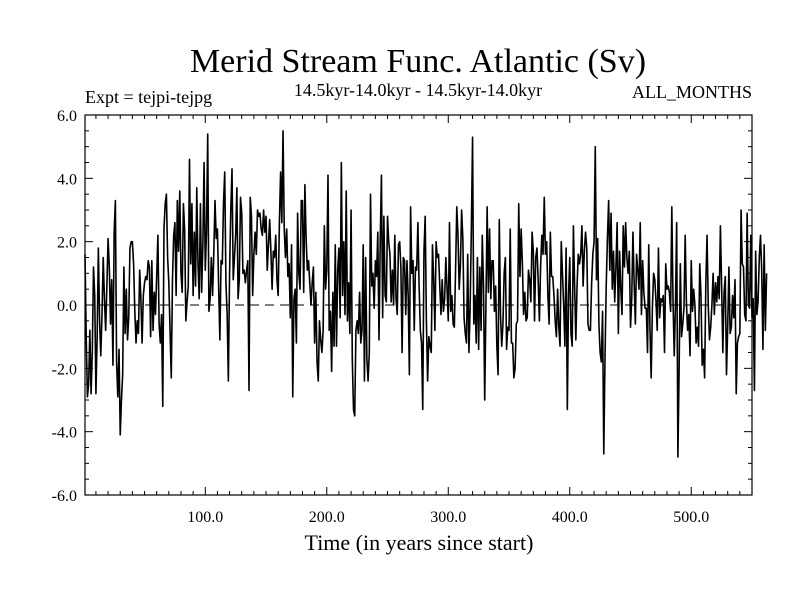 This screenshot has width=800, height=600. What do you see at coordinates (419, 542) in the screenshot?
I see `x-axis-label: Time (in years since start)` at bounding box center [419, 542].